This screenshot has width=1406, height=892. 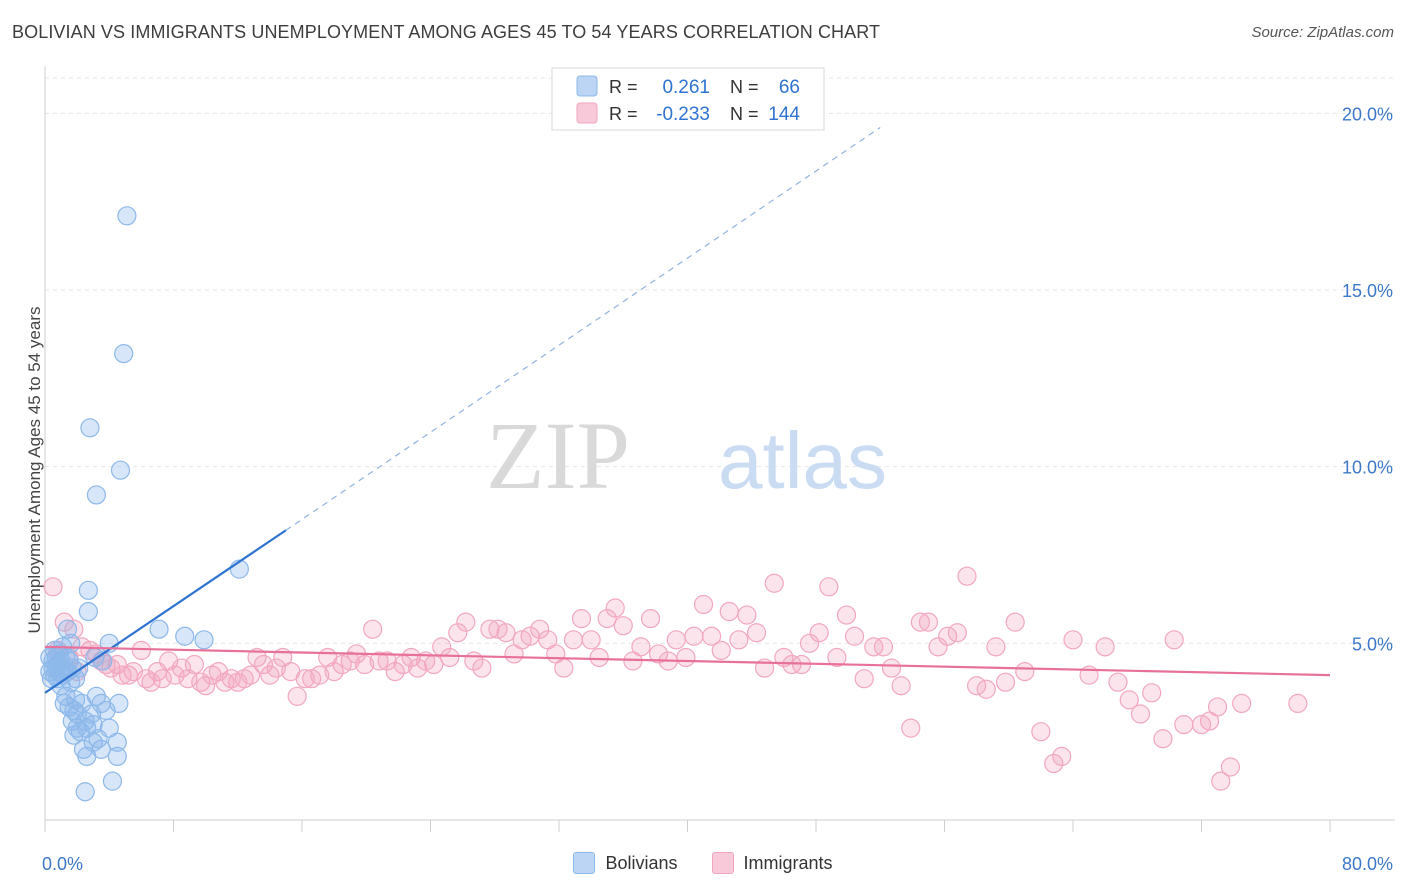 What do you see at coordinates (62, 864) in the screenshot?
I see `x-tick-label: 0.0%` at bounding box center [62, 864].